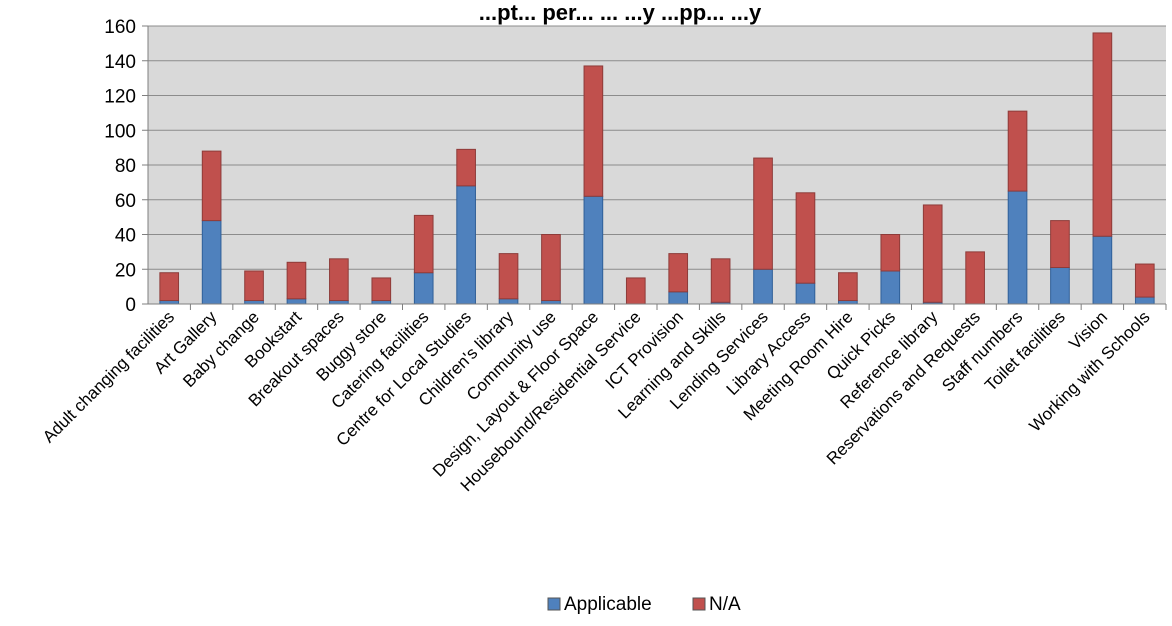 This screenshot has height=626, width=1172. What do you see at coordinates (120, 27) in the screenshot?
I see `y-tick-label: 160` at bounding box center [120, 27].